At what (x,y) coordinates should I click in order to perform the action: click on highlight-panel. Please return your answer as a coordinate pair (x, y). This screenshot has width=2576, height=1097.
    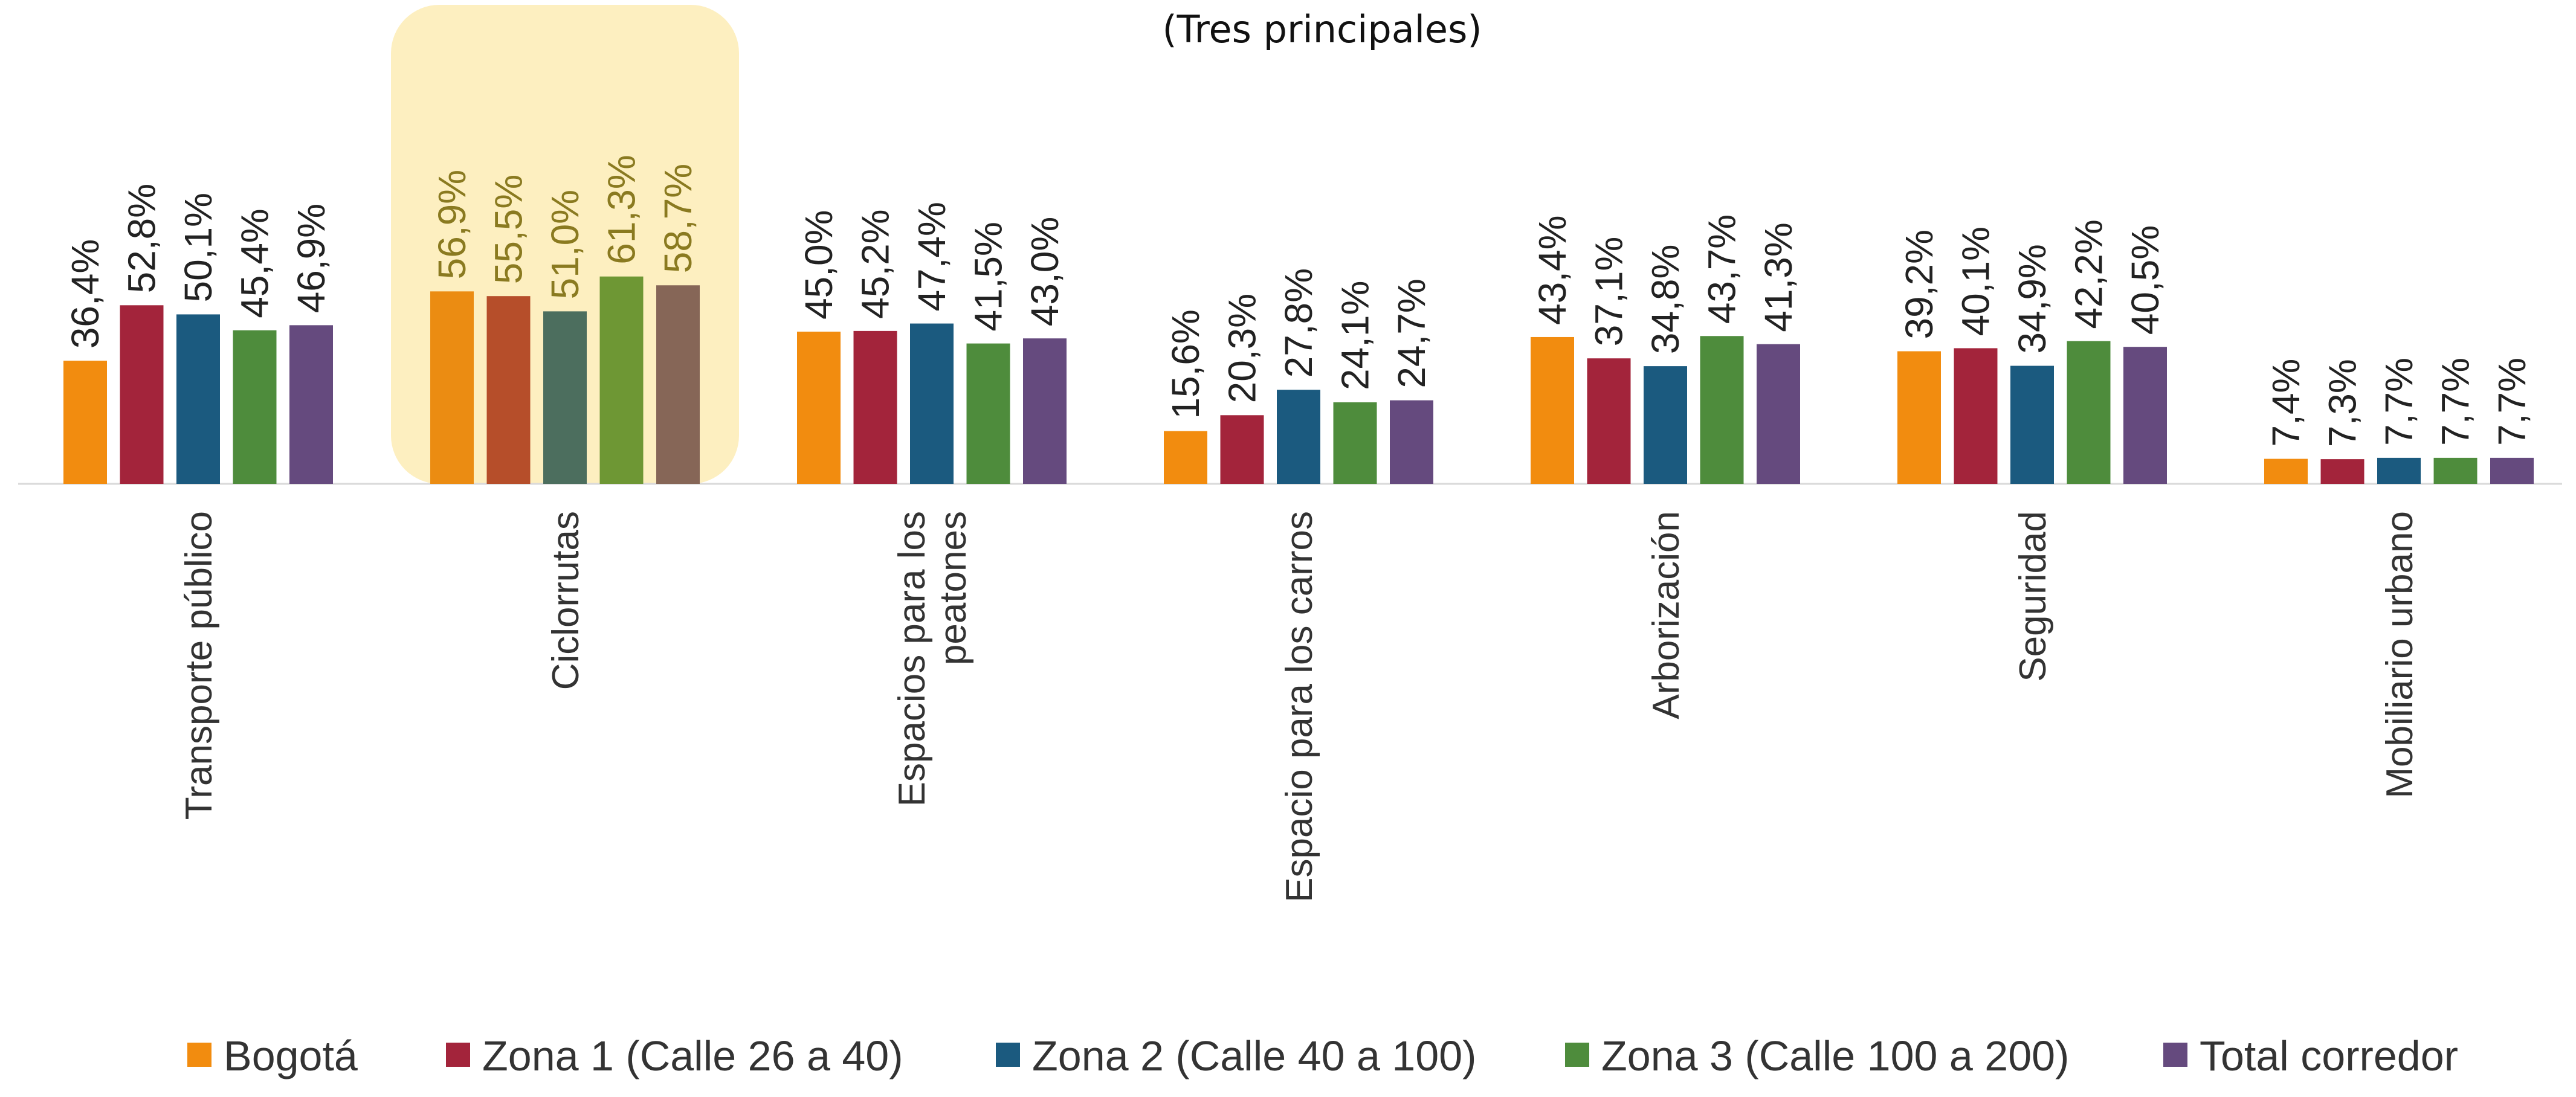
    Looking at the image, I should click on (565, 244).